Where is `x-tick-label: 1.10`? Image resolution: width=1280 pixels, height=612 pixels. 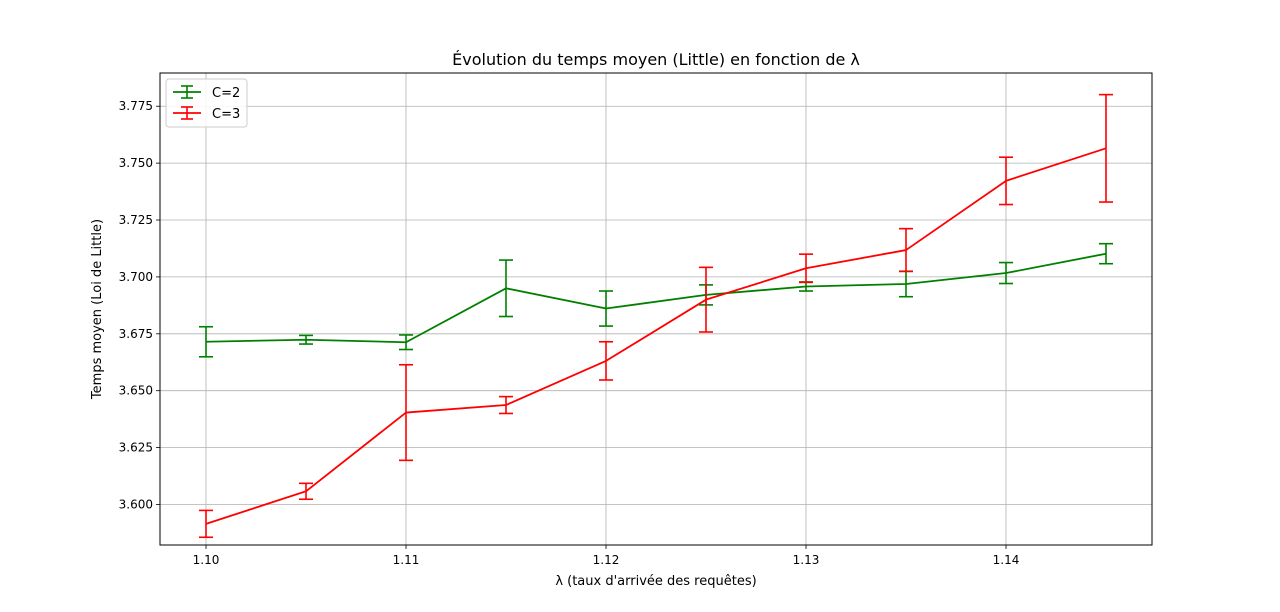
x-tick-label: 1.10 is located at coordinates (206, 560).